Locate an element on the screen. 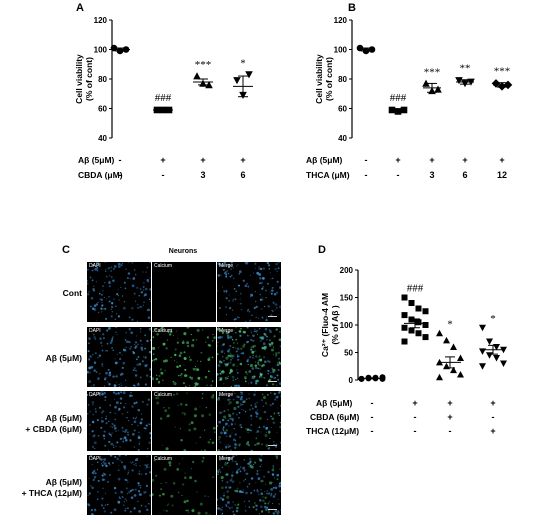 This screenshot has height=524, width=550. cond-a-abeta-label: Aβ (5μM) is located at coordinates (96, 160).